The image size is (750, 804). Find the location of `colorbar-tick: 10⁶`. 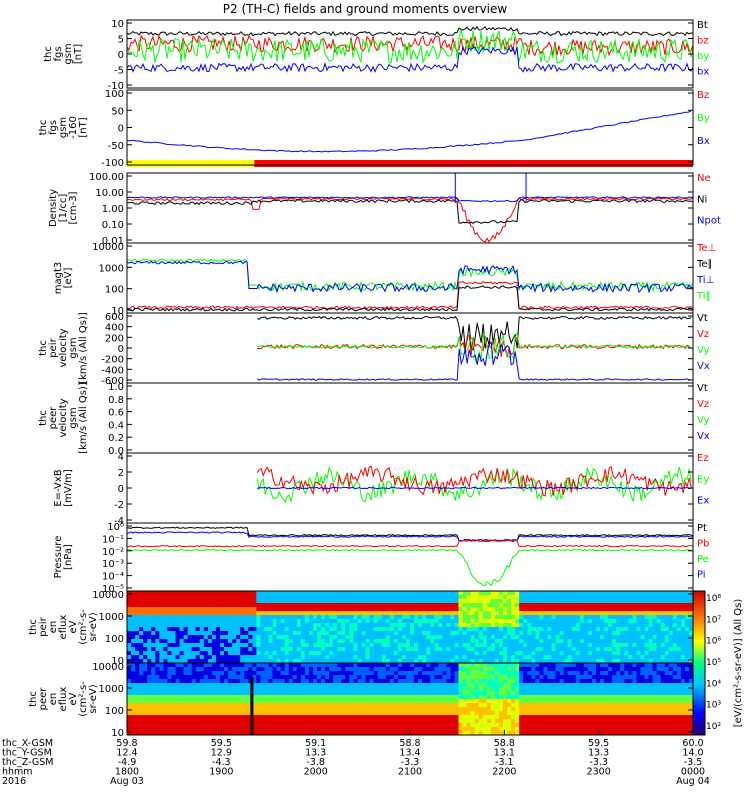

colorbar-tick: 10⁶ is located at coordinates (713, 642).